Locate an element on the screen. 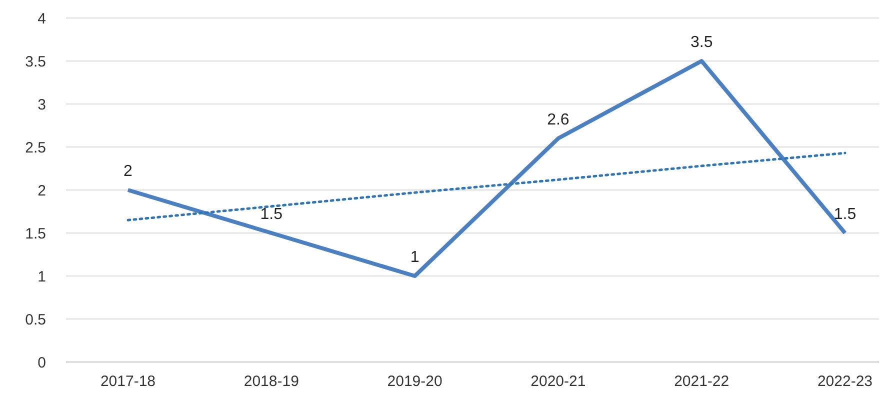  x-tick-label: 2020-21 is located at coordinates (558, 381).